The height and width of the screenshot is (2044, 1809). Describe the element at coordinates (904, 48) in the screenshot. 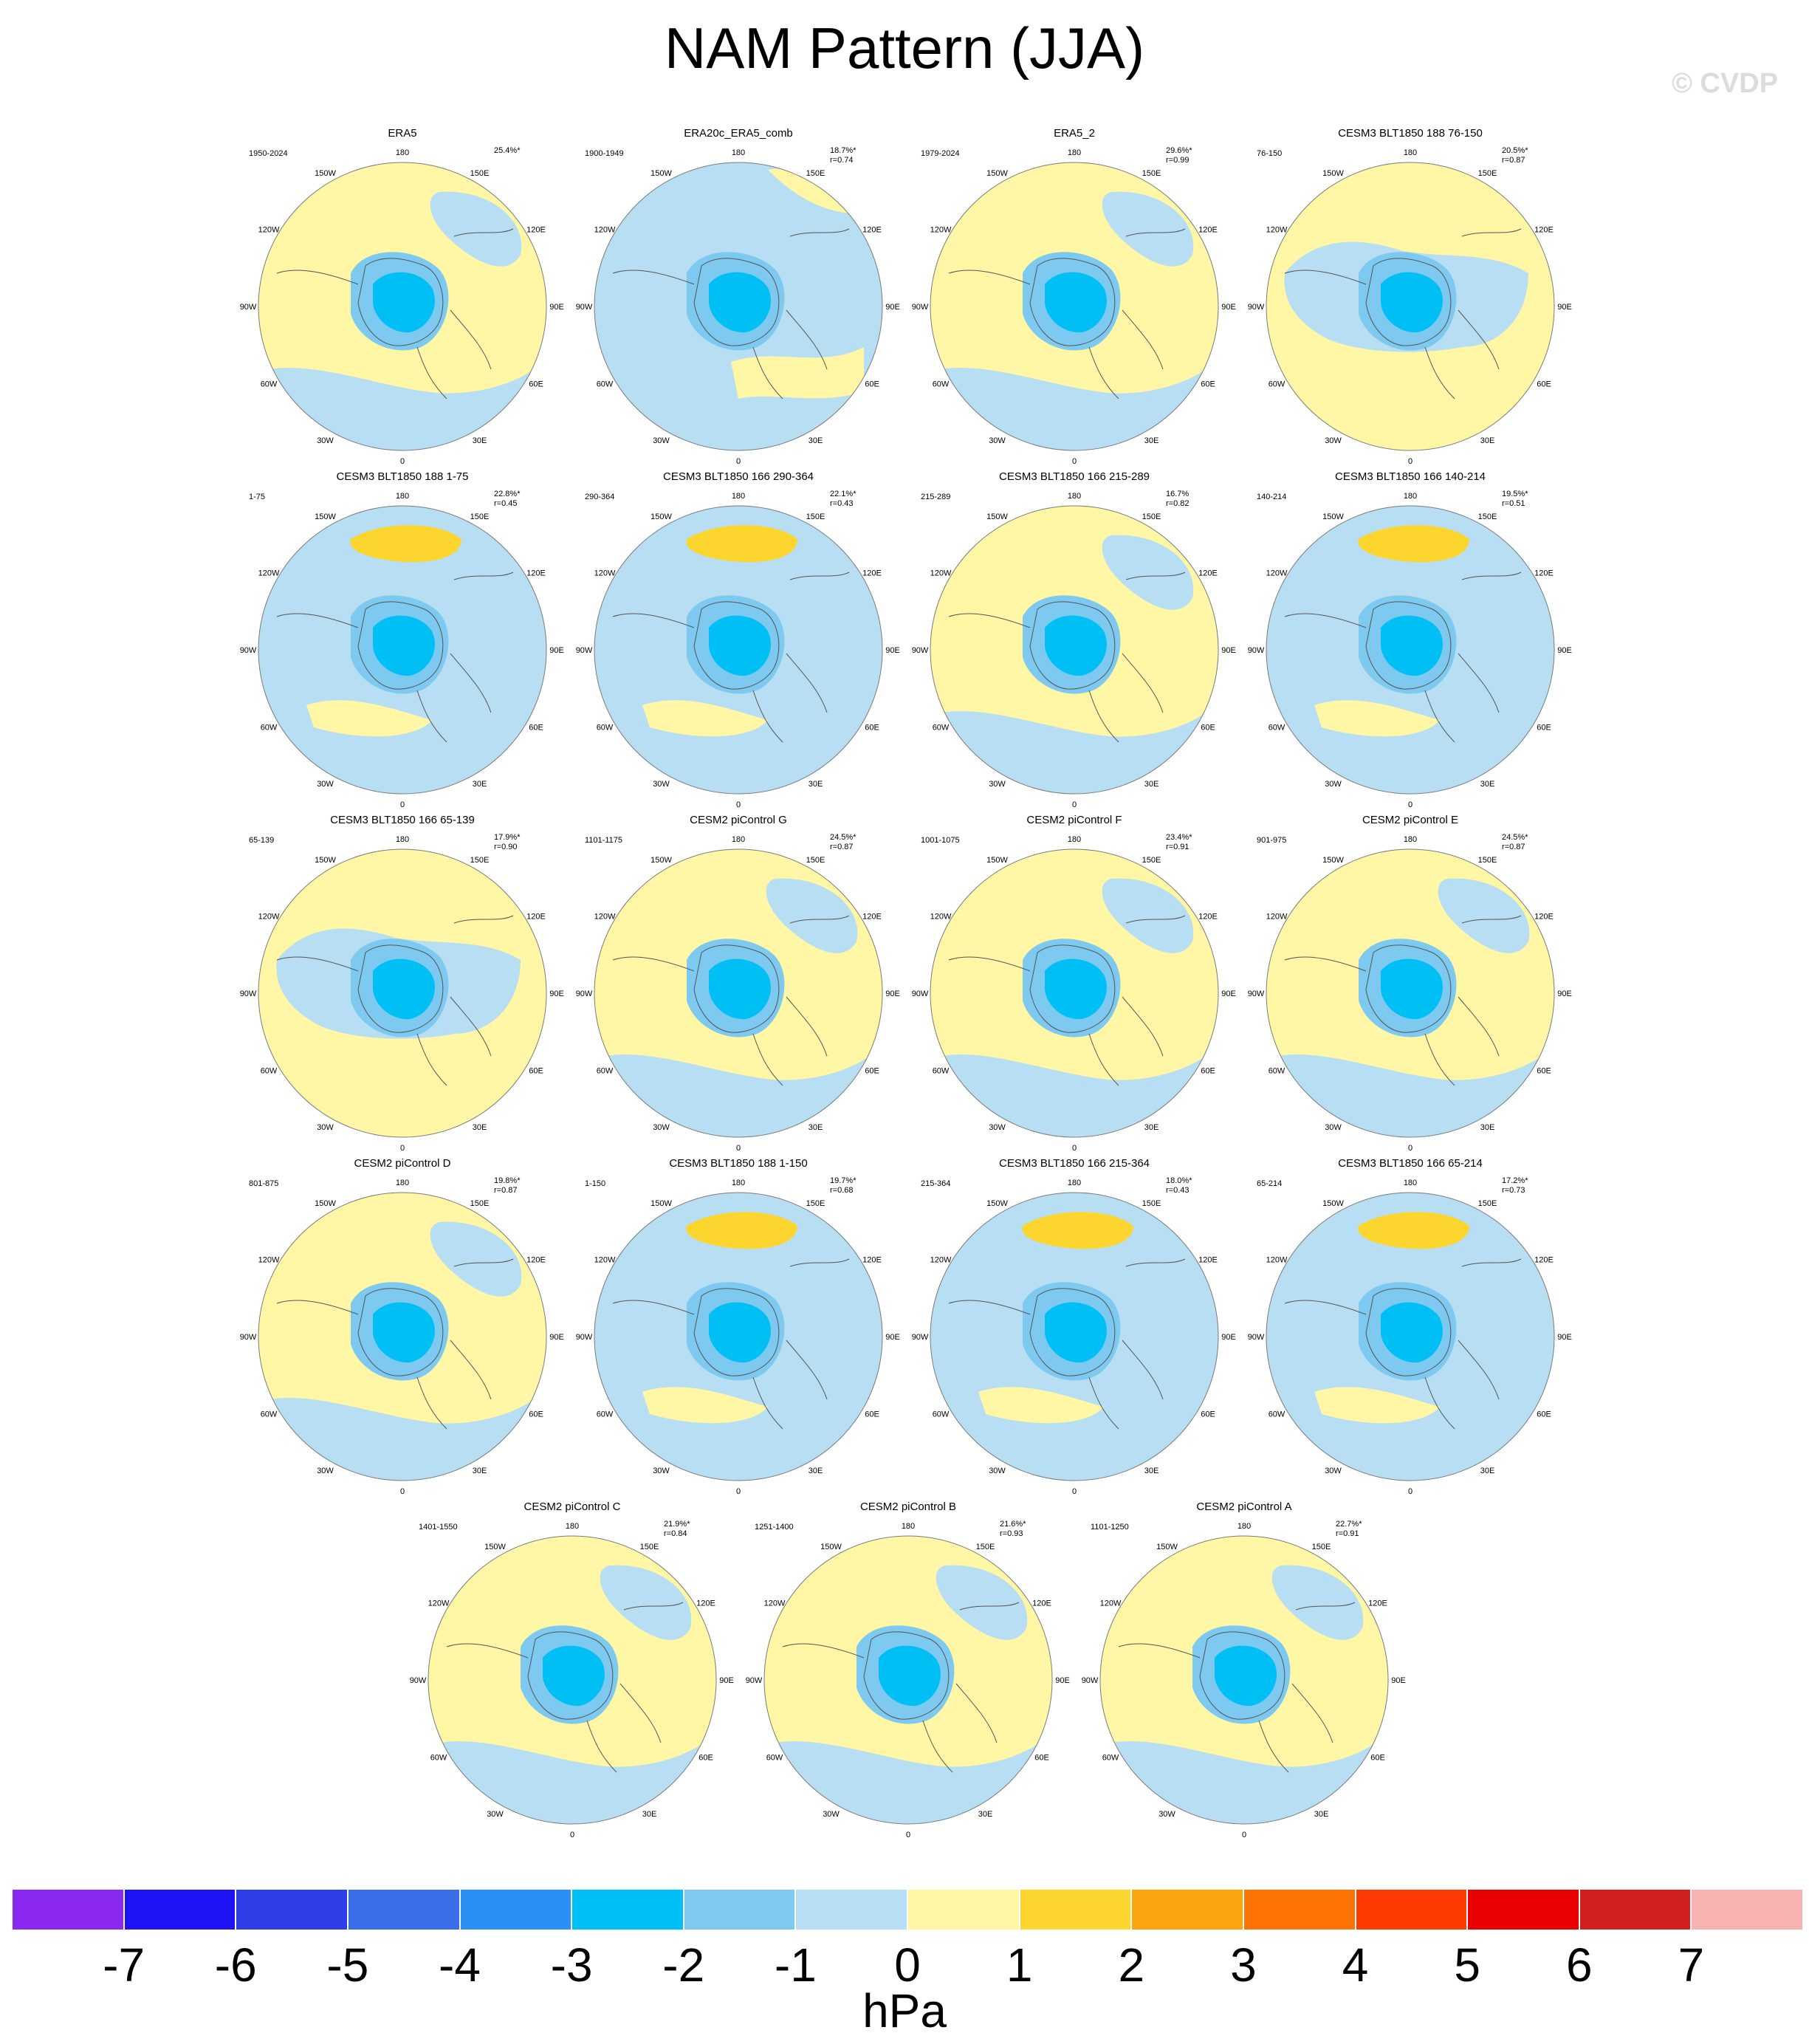

I see `figure-title: NAM Pattern (JJA)` at that location.